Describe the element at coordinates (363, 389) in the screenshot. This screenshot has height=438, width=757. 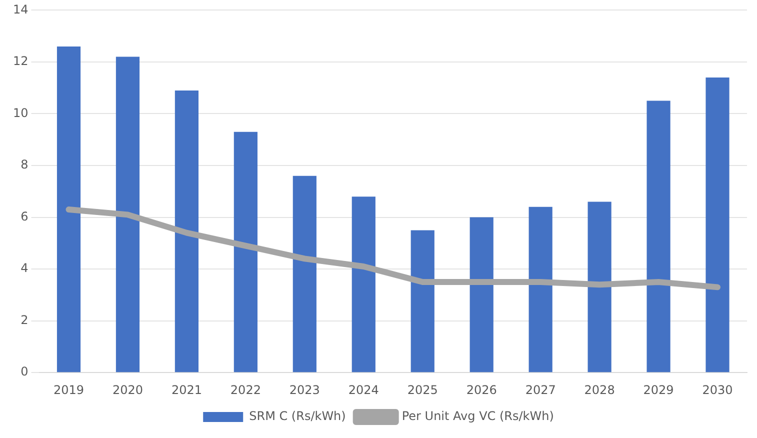
I see `x-tick-label: 2024` at that location.